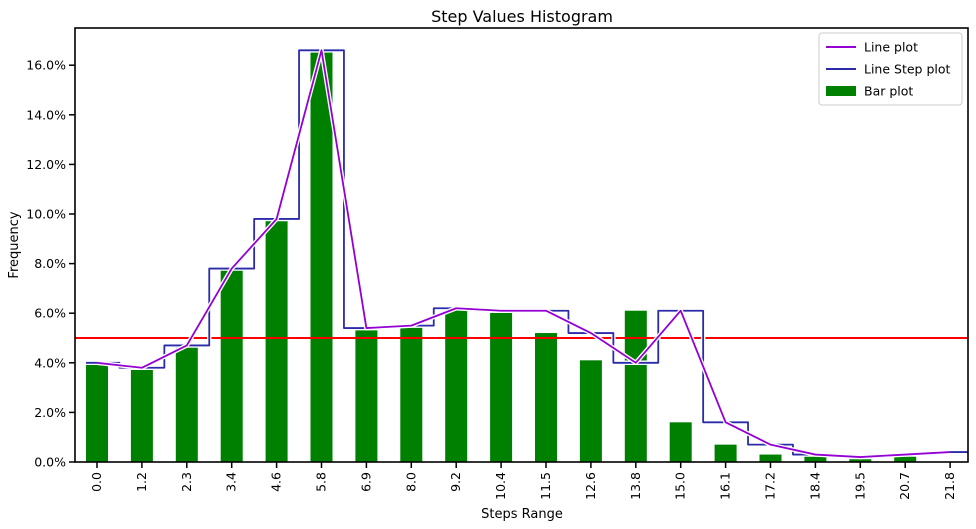 Image resolution: width=976 pixels, height=529 pixels. Describe the element at coordinates (46, 65) in the screenshot. I see `y-tick-label: 16.0%` at that location.